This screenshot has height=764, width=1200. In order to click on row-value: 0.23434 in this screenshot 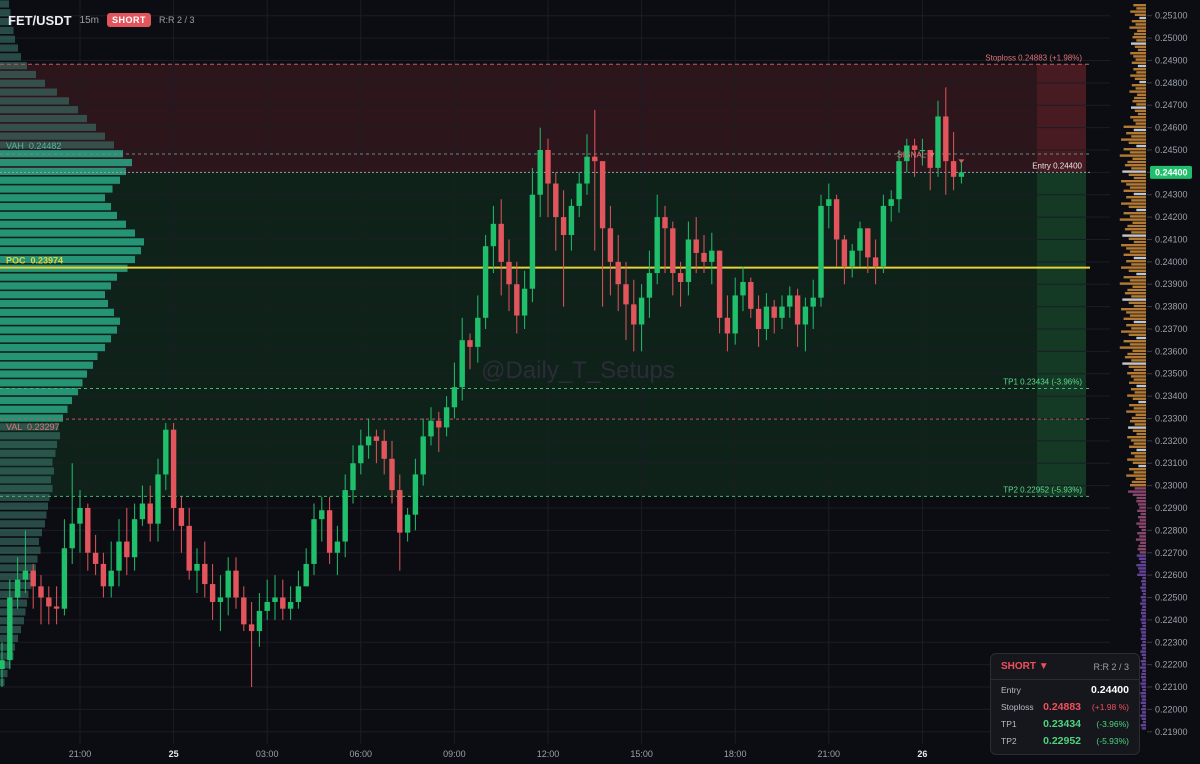, I will do `click(1062, 724)`.